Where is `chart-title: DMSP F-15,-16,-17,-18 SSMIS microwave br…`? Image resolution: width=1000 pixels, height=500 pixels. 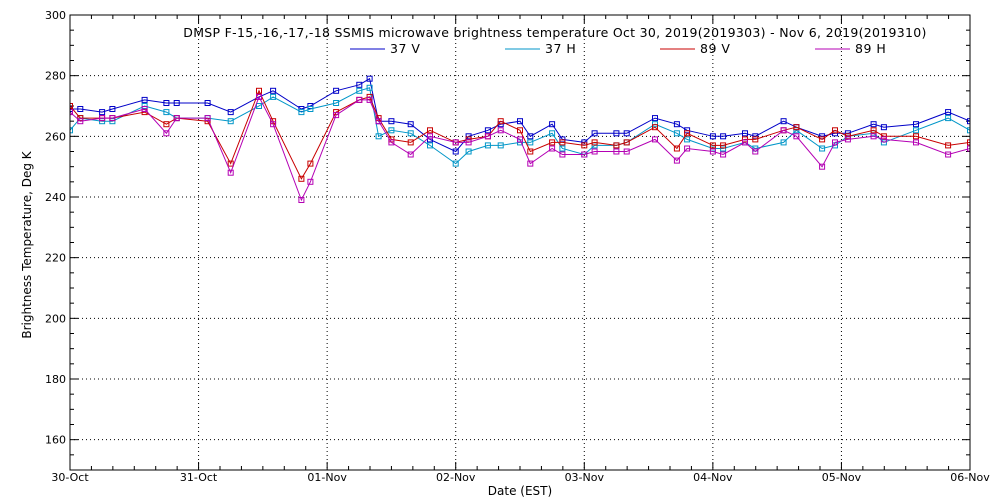 chart-title: DMSP F-15,-16,-17,-18 SSMIS microwave br… is located at coordinates (554, 32).